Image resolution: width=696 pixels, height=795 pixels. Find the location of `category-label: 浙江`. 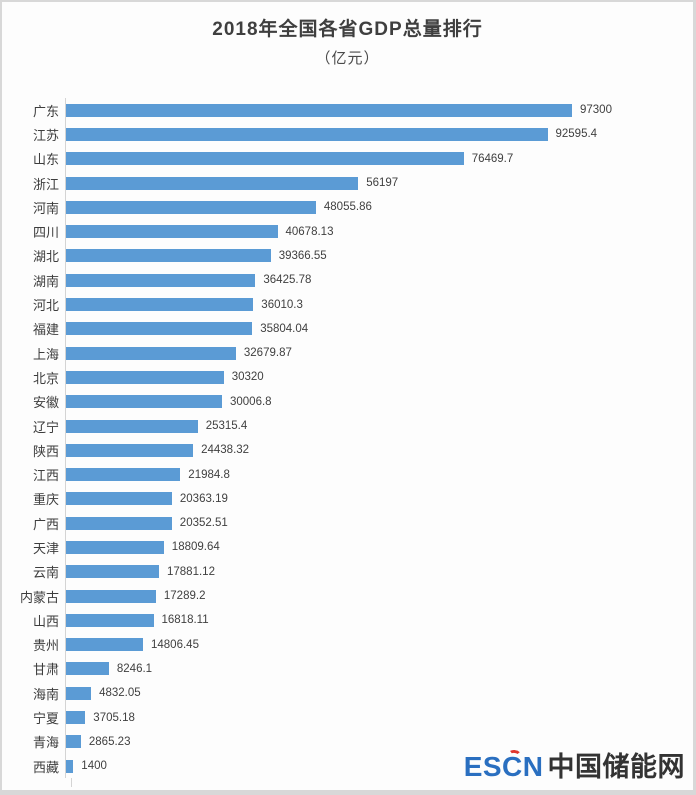

category-label: 浙江 is located at coordinates (45, 184).